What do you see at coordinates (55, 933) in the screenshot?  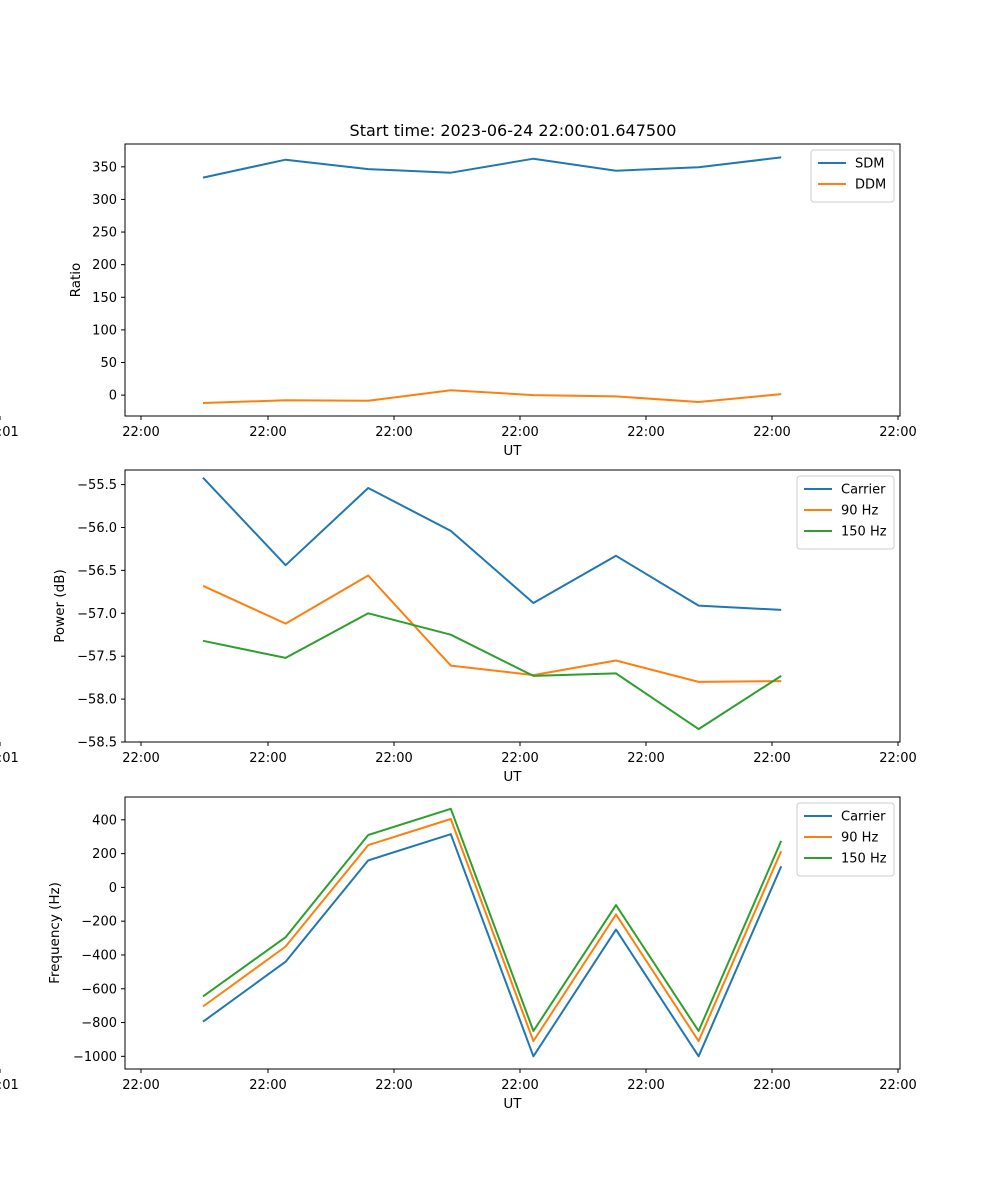 I see `y-axis-label: Frequency (Hz)` at bounding box center [55, 933].